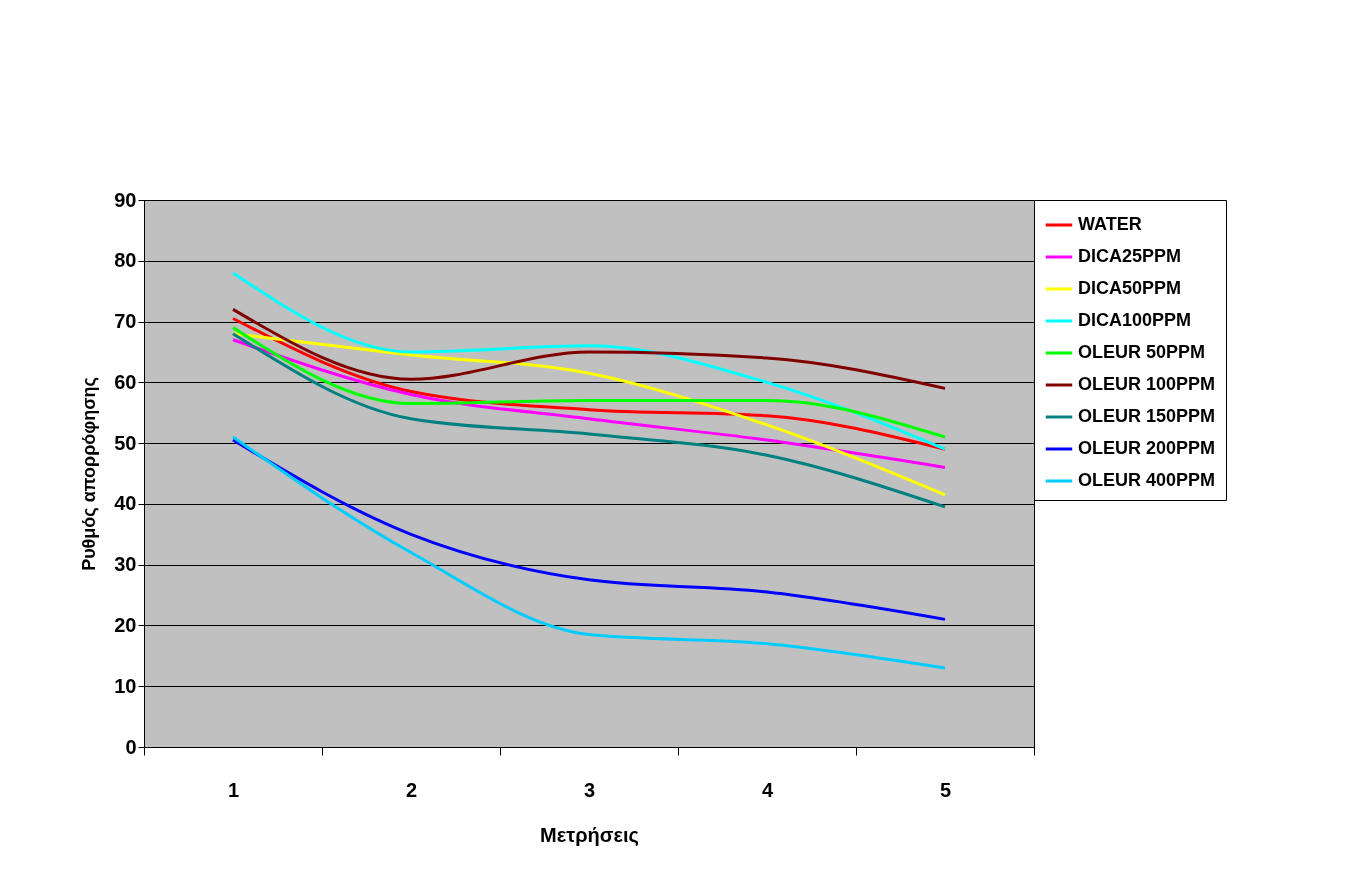 This screenshot has height=883, width=1346. I want to click on y-tick-label: 10, so click(125, 685).